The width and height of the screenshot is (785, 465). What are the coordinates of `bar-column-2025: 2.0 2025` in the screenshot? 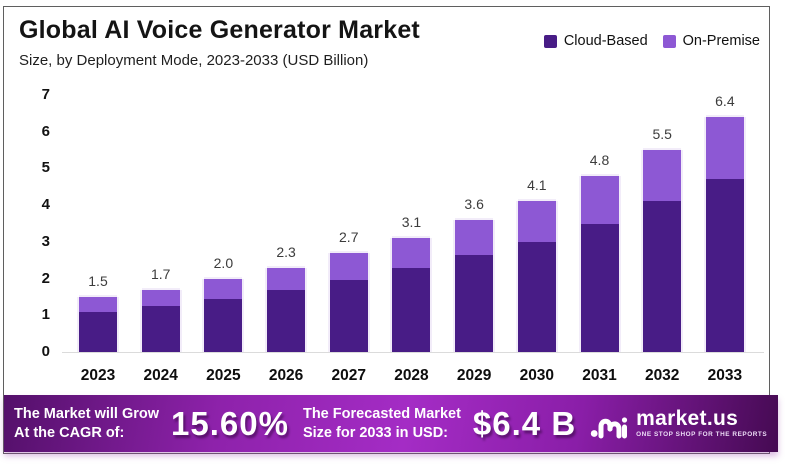 It's located at (223, 239).